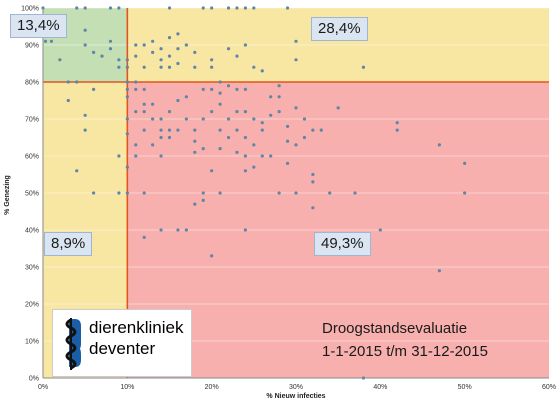 Image resolution: width=560 pixels, height=406 pixels. What do you see at coordinates (68, 244) in the screenshot?
I see `quadrant-label-bottom-left: 8,9%` at bounding box center [68, 244].